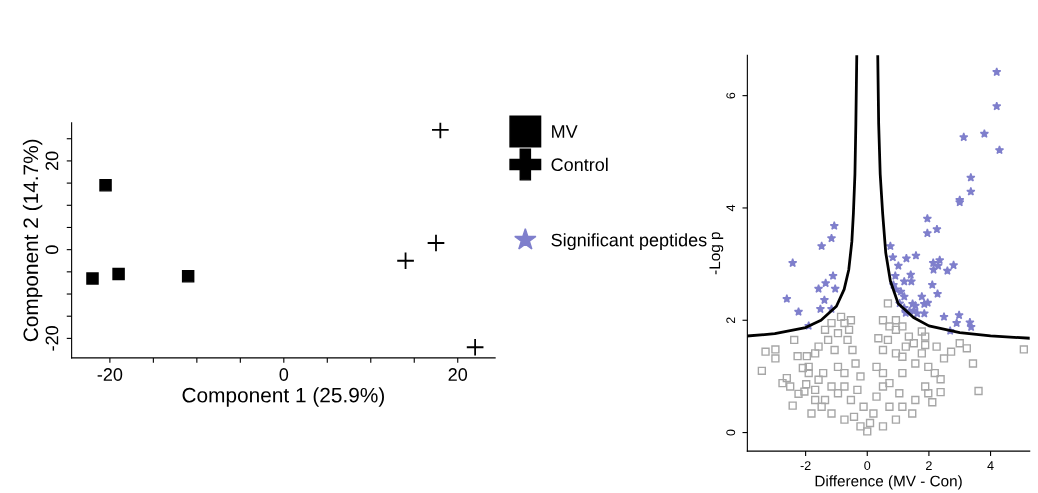 The image size is (1038, 493). Describe the element at coordinates (32, 240) in the screenshot. I see `y-axis-title: Component 2 (14.7%)` at that location.